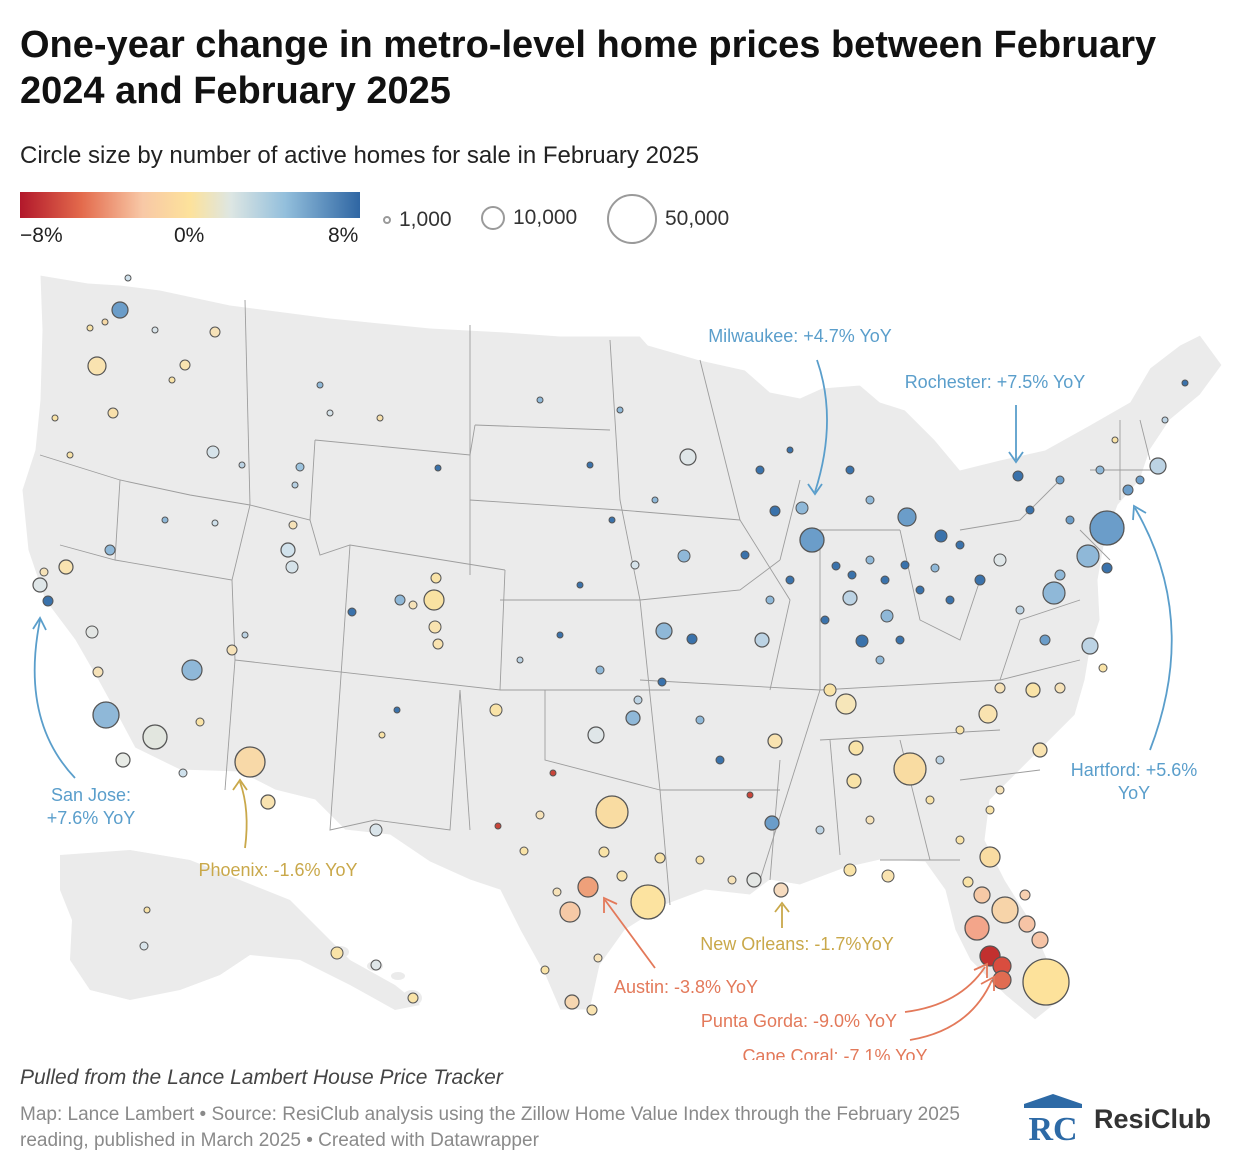 Image resolution: width=1240 pixels, height=1174 pixels. I want to click on resiclub-logo: RC ResiClub, so click(1117, 1119).